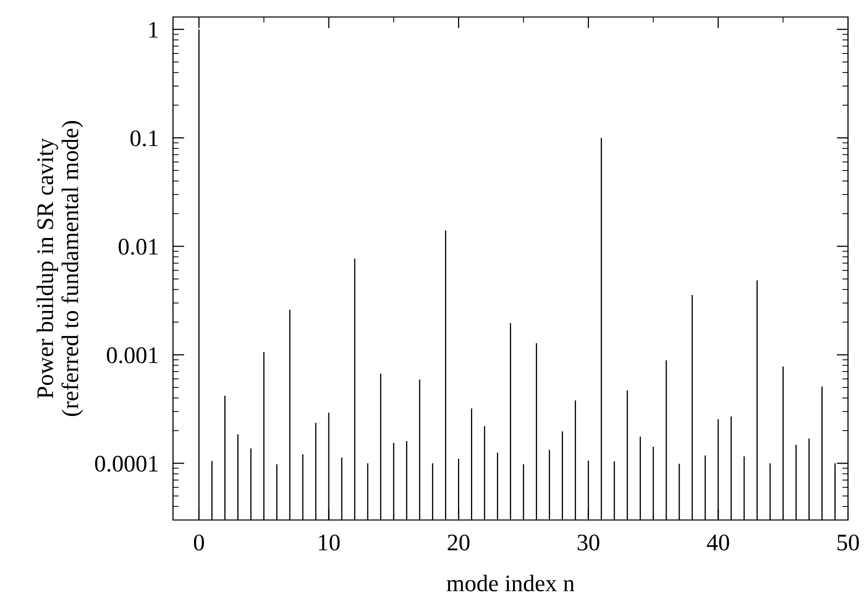 The height and width of the screenshot is (607, 865). What do you see at coordinates (60, 268) in the screenshot?
I see `y-axis-title: Power buildup in SR cavity (referred to fundamental mode)` at bounding box center [60, 268].